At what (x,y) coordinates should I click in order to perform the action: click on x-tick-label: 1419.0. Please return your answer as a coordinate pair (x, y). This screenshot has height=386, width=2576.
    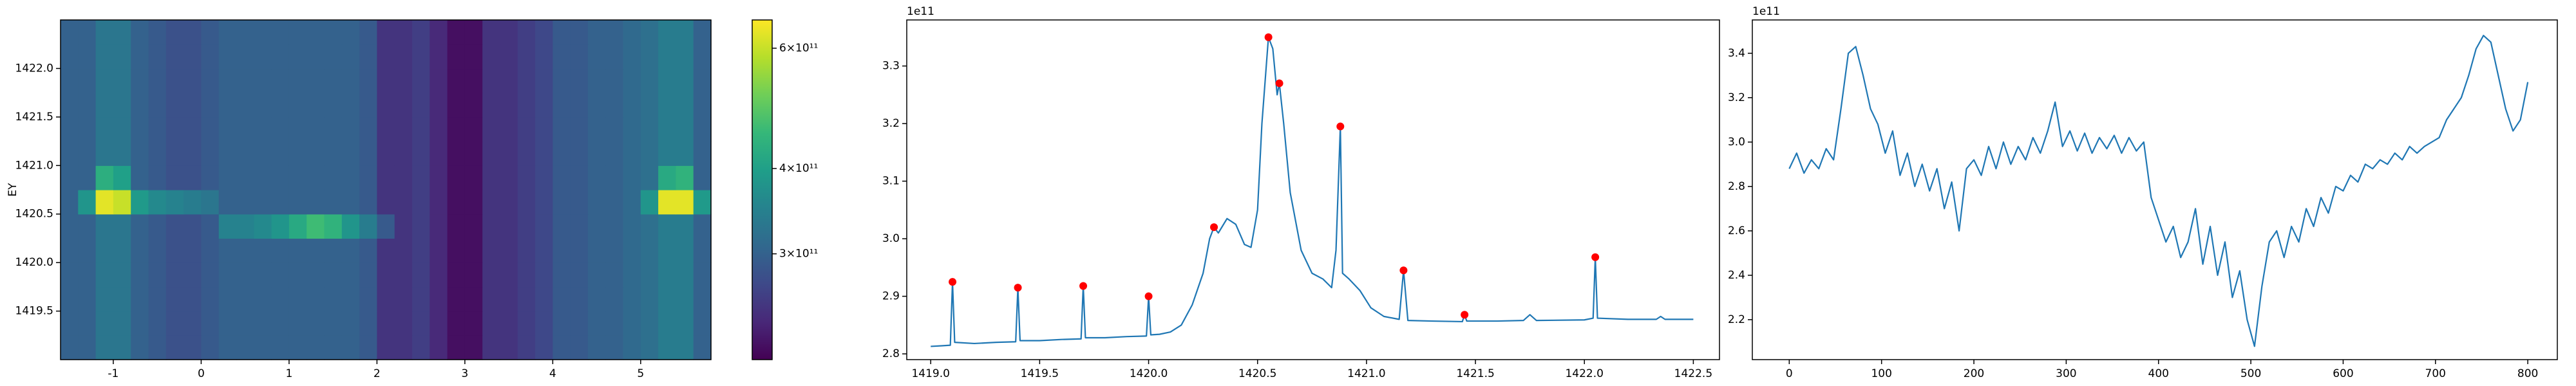
    Looking at the image, I should click on (930, 373).